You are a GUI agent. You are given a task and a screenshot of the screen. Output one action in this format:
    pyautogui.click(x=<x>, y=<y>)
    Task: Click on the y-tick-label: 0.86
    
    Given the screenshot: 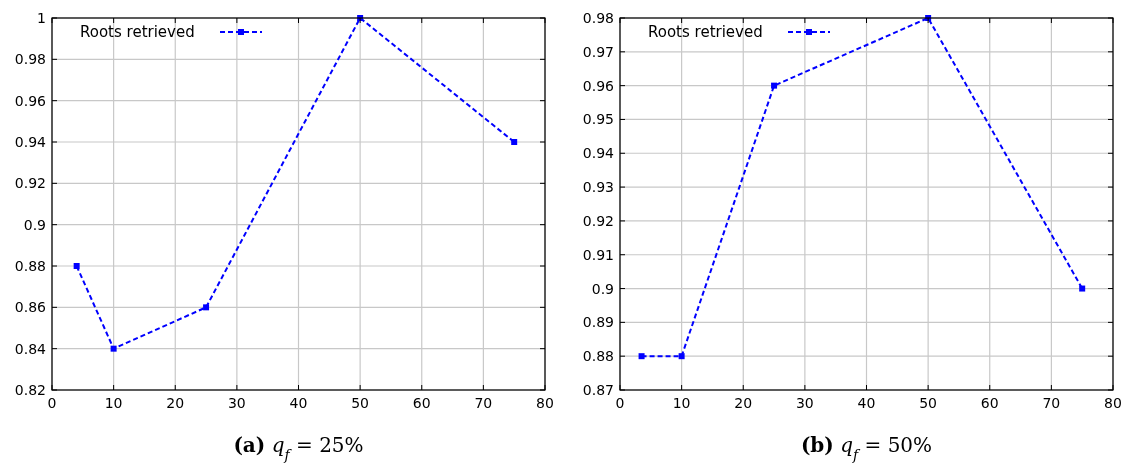 What is the action you would take?
    pyautogui.click(x=30, y=307)
    